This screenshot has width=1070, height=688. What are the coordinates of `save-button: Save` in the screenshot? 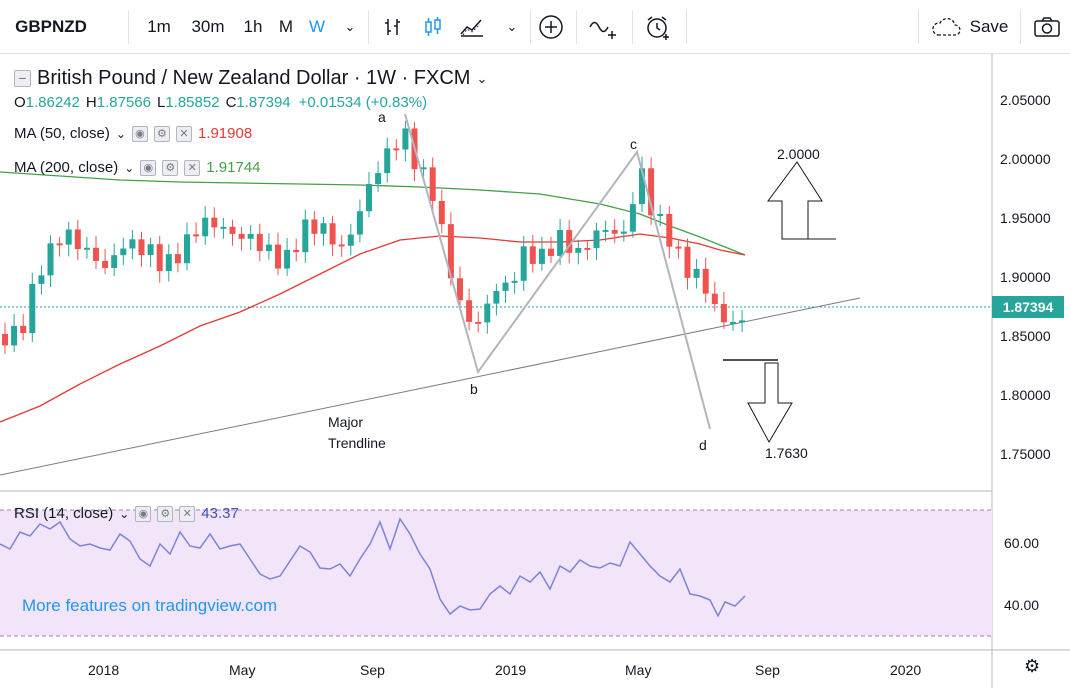 It's located at (989, 26).